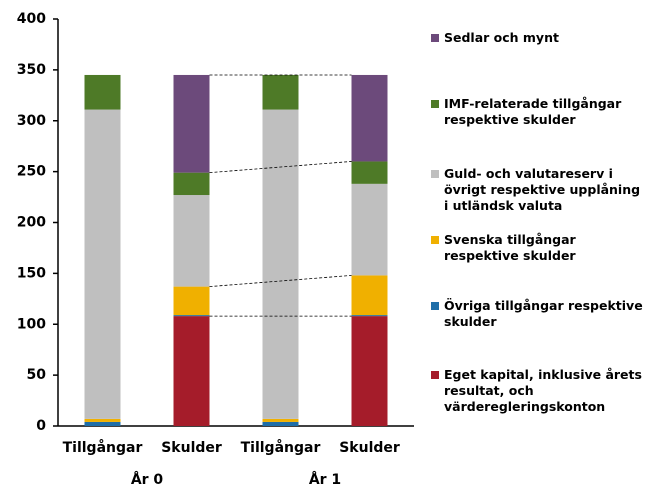  What do you see at coordinates (37, 375) in the screenshot?
I see `y-tick-label: 50` at bounding box center [37, 375].